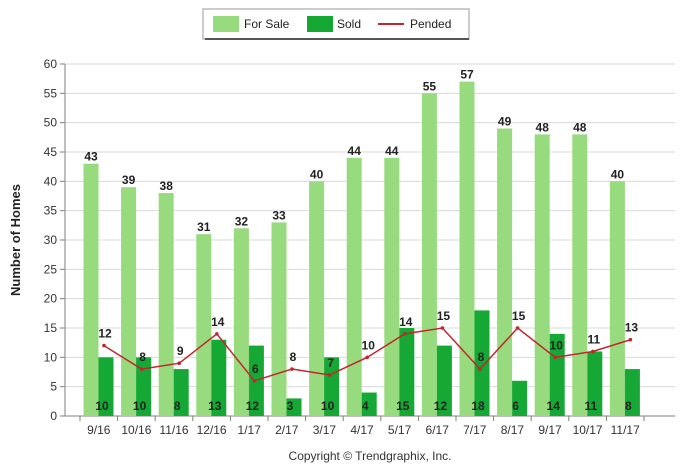  I want to click on legend-label-for-sale: For Sale, so click(267, 24).